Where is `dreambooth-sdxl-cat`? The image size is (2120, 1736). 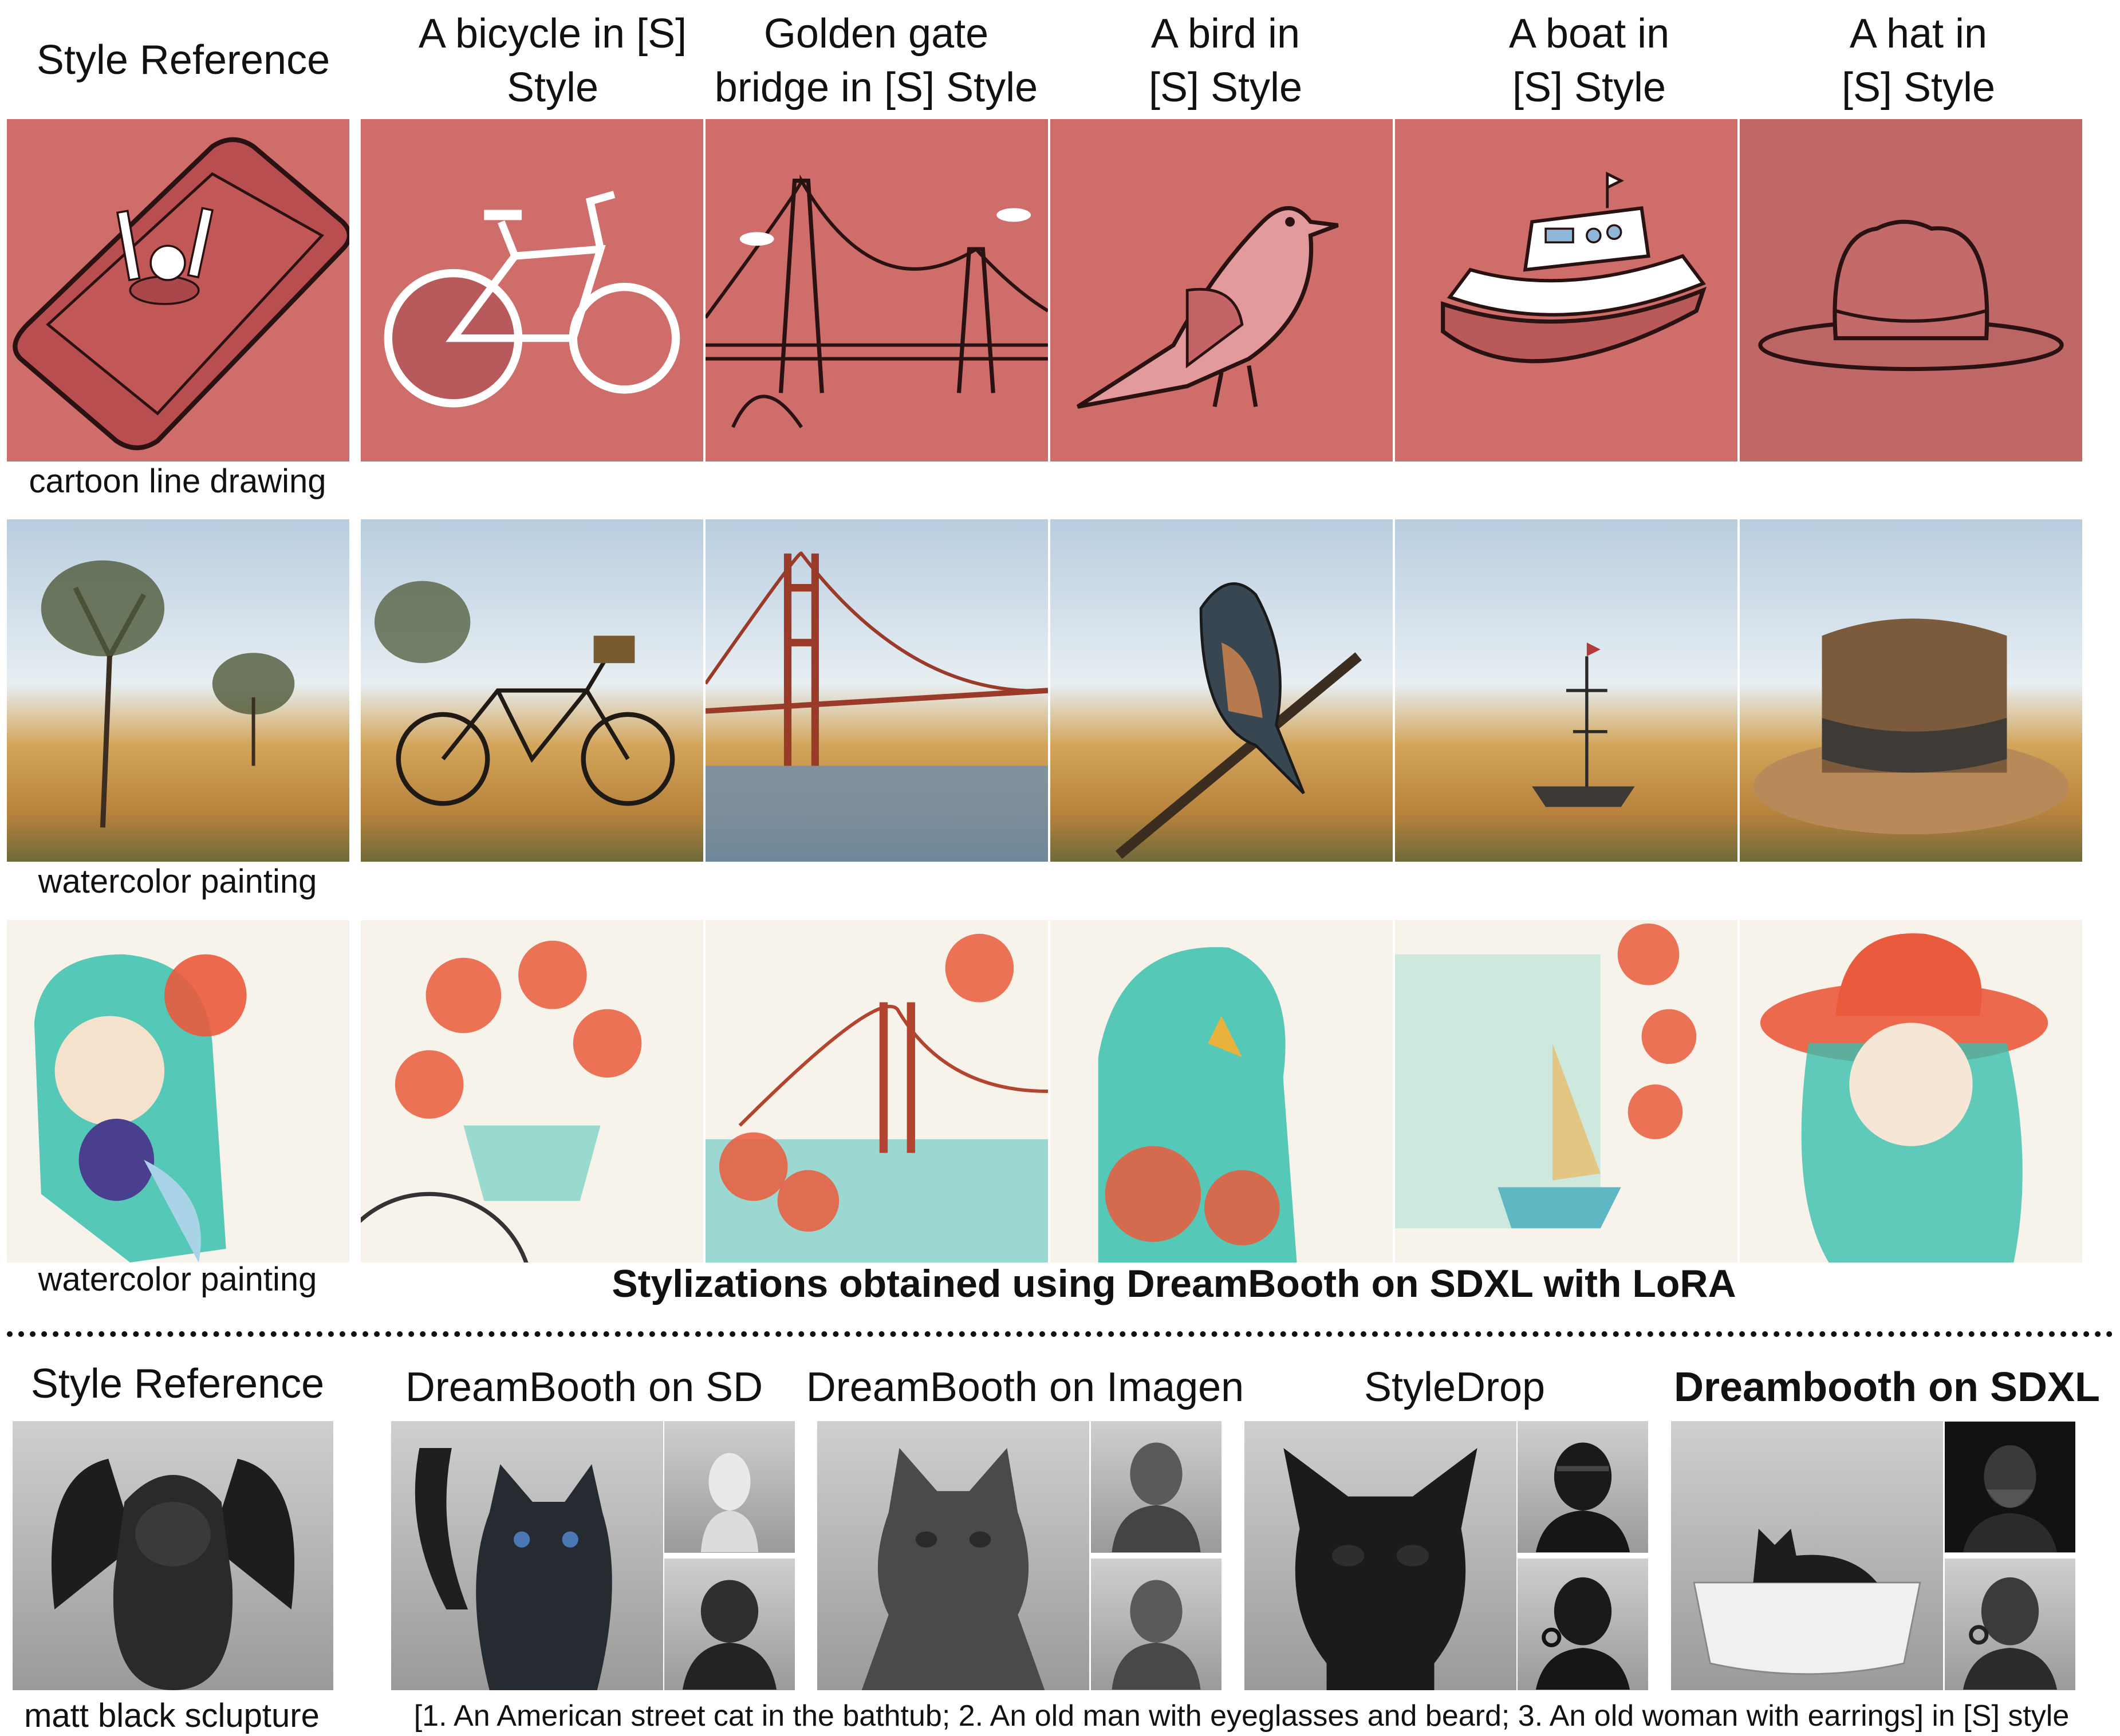
dreambooth-sdxl-cat is located at coordinates (1807, 1555).